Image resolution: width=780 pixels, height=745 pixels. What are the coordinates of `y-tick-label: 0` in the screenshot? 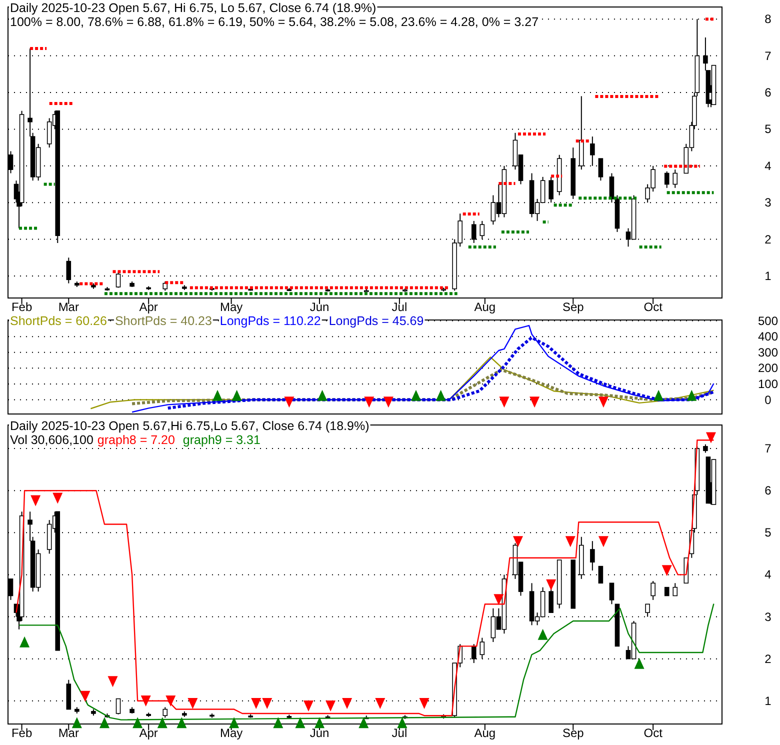 It's located at (768, 399).